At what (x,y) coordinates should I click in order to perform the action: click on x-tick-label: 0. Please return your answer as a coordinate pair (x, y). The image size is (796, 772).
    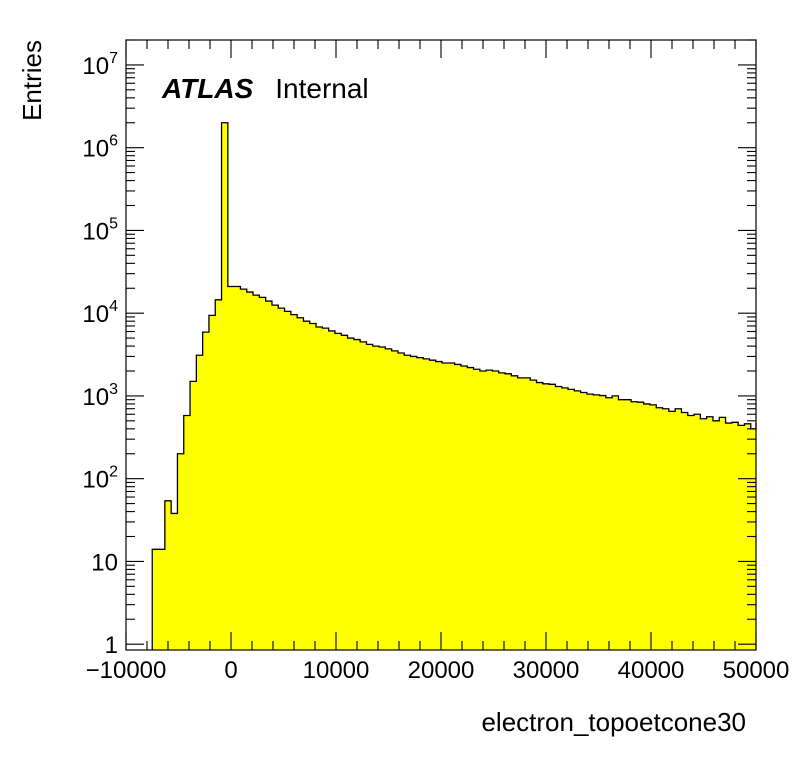
    Looking at the image, I should click on (230, 670).